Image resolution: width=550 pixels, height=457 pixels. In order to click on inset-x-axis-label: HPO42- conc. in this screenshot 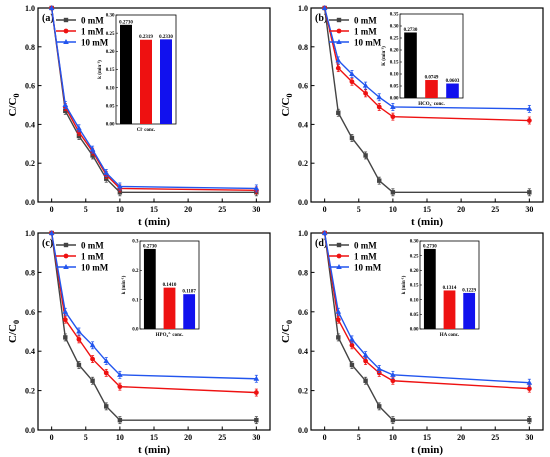, I will do `click(170, 334)`.